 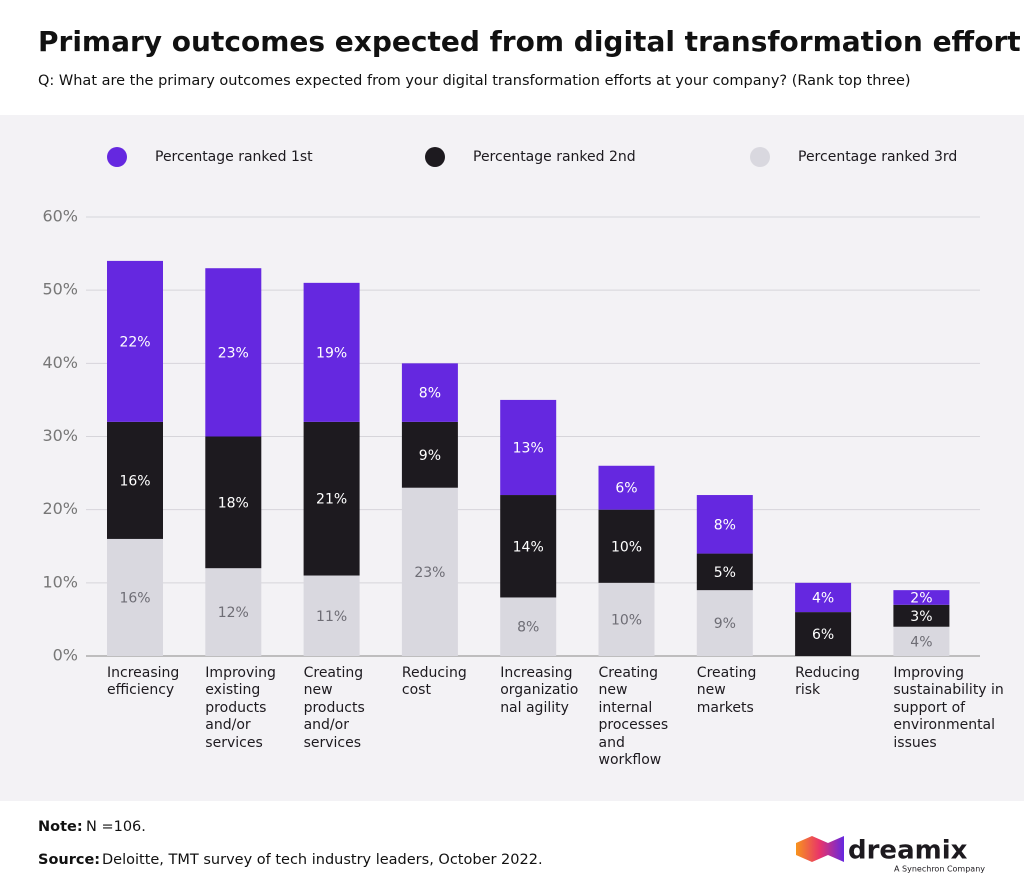 What do you see at coordinates (939, 869) in the screenshot?
I see `logo-tagline: A Synechron Company` at bounding box center [939, 869].